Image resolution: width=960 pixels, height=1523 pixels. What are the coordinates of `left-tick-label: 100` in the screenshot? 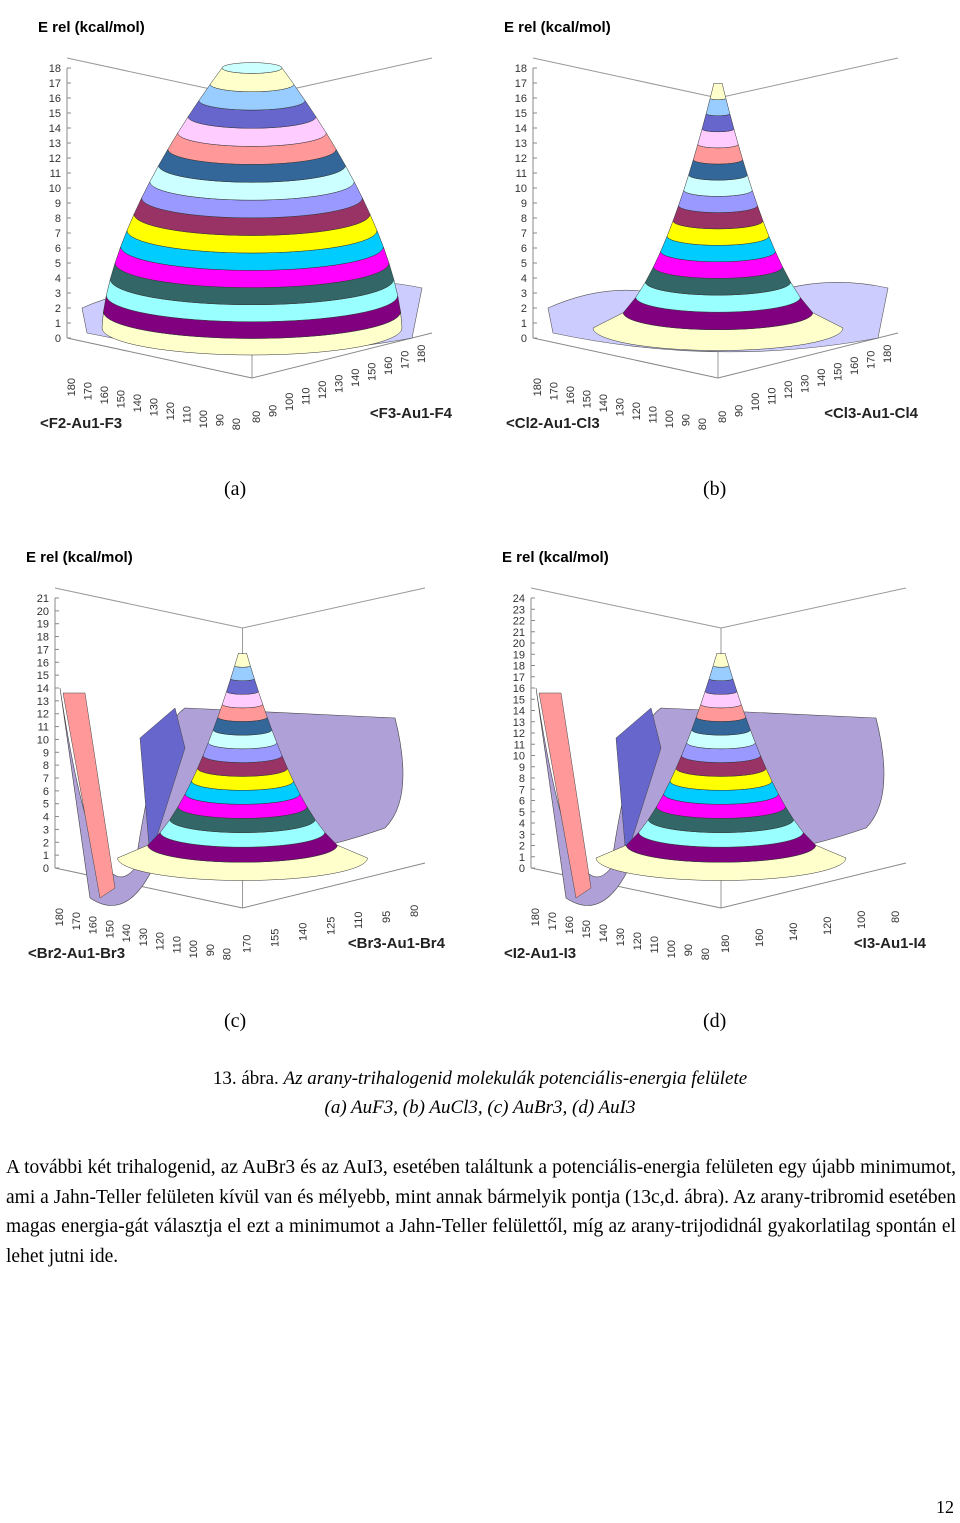 It's located at (204, 419).